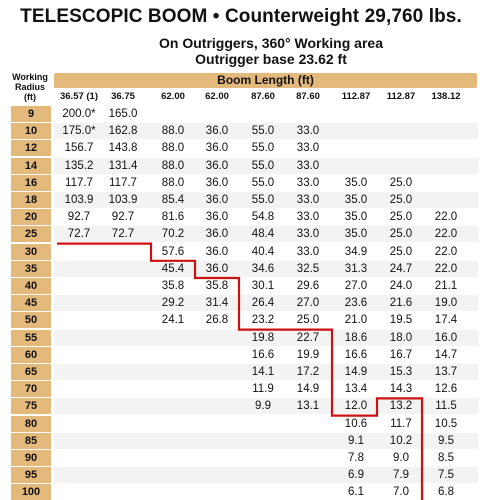 The image size is (482, 500). I want to click on radius-cell: 30, so click(31, 251).